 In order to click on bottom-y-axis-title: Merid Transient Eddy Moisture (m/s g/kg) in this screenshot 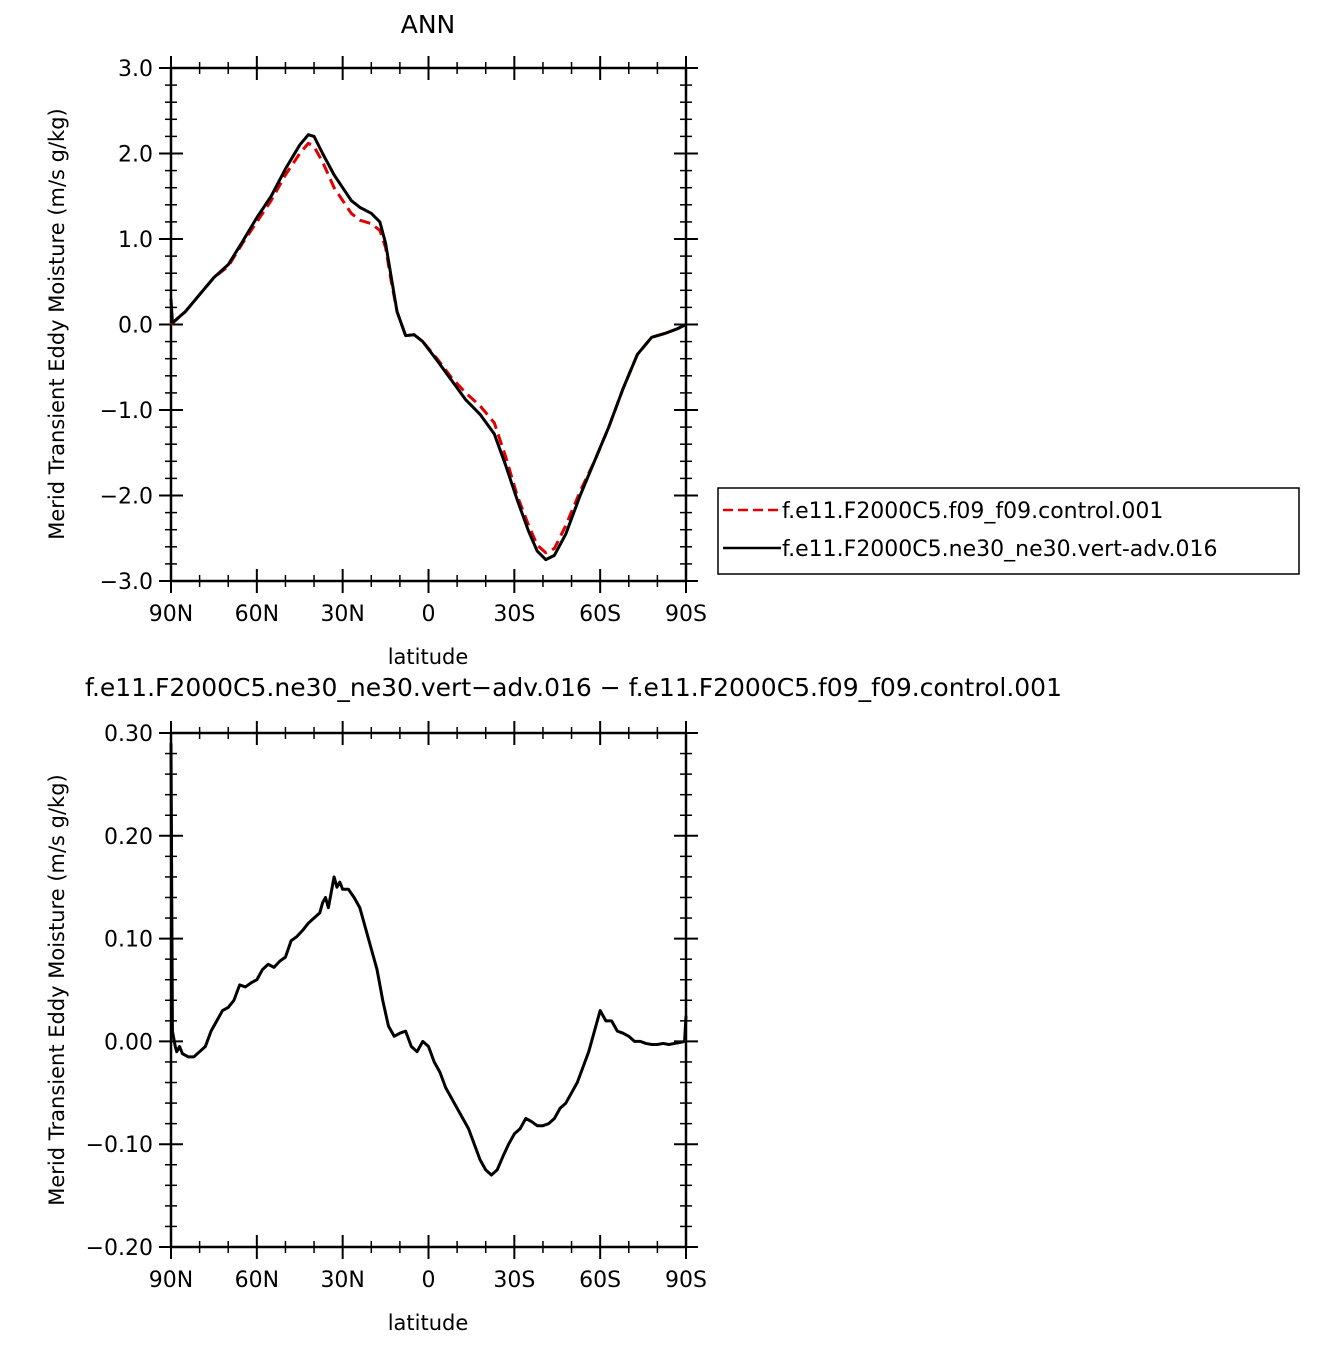, I will do `click(57, 990)`.